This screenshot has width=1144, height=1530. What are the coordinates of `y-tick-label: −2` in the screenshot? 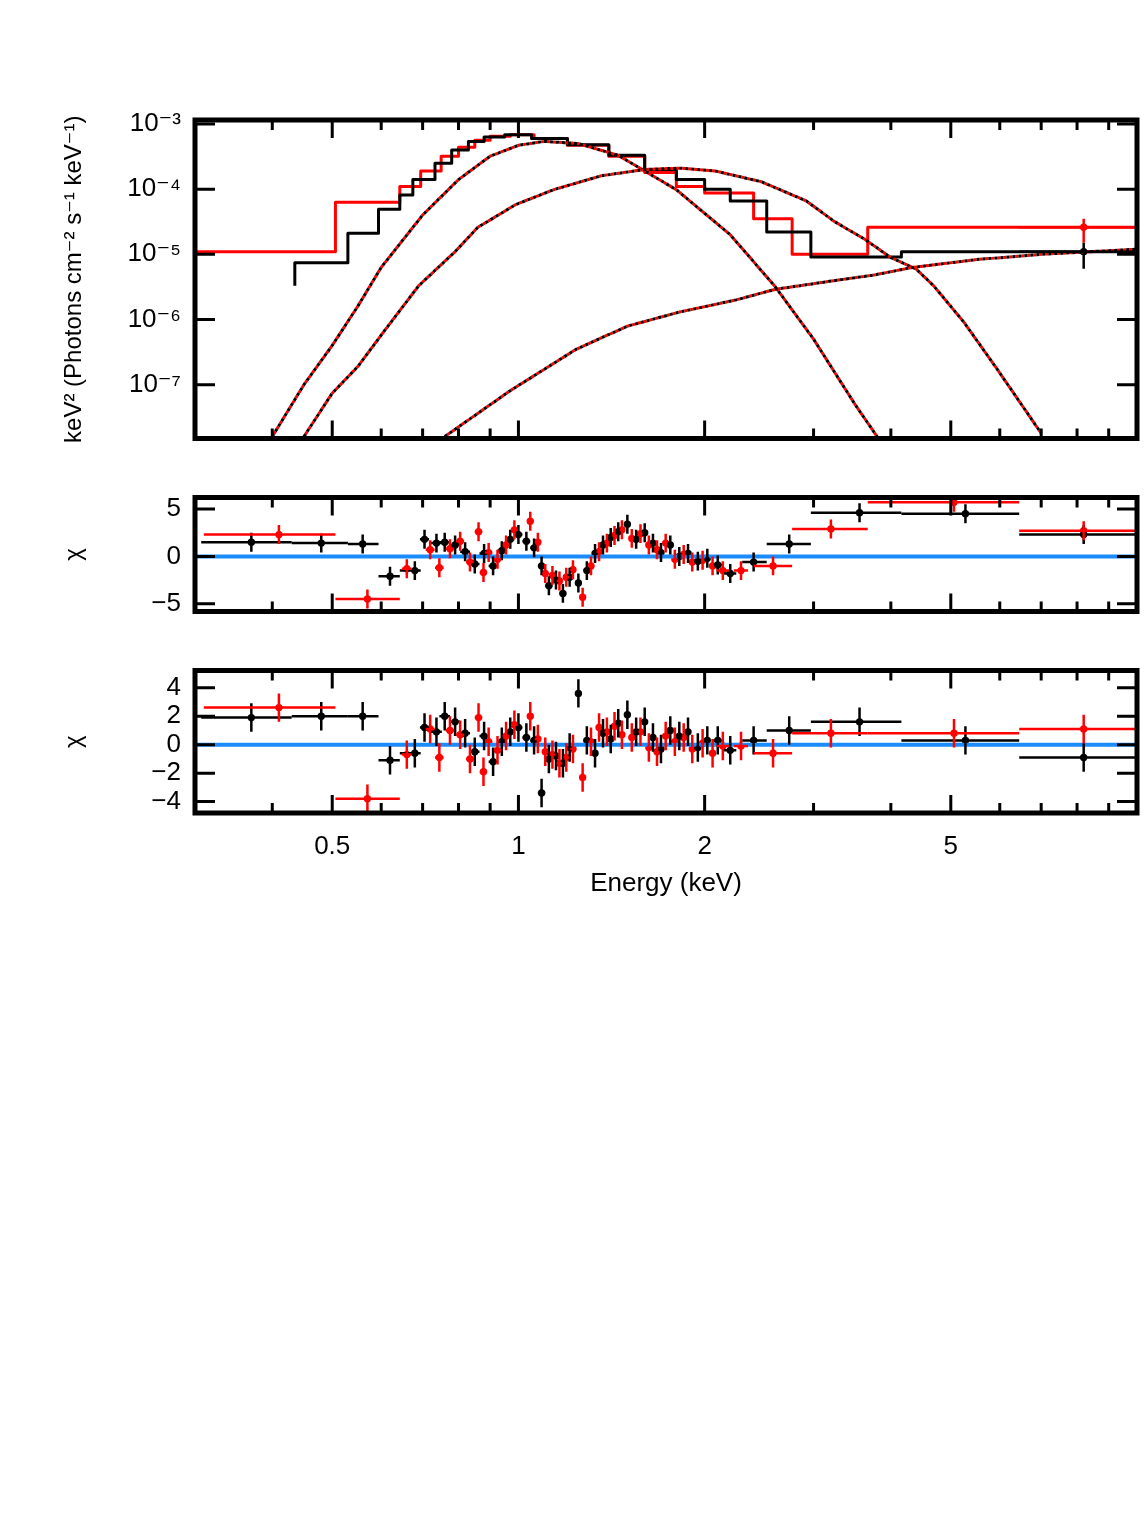 It's located at (166, 771).